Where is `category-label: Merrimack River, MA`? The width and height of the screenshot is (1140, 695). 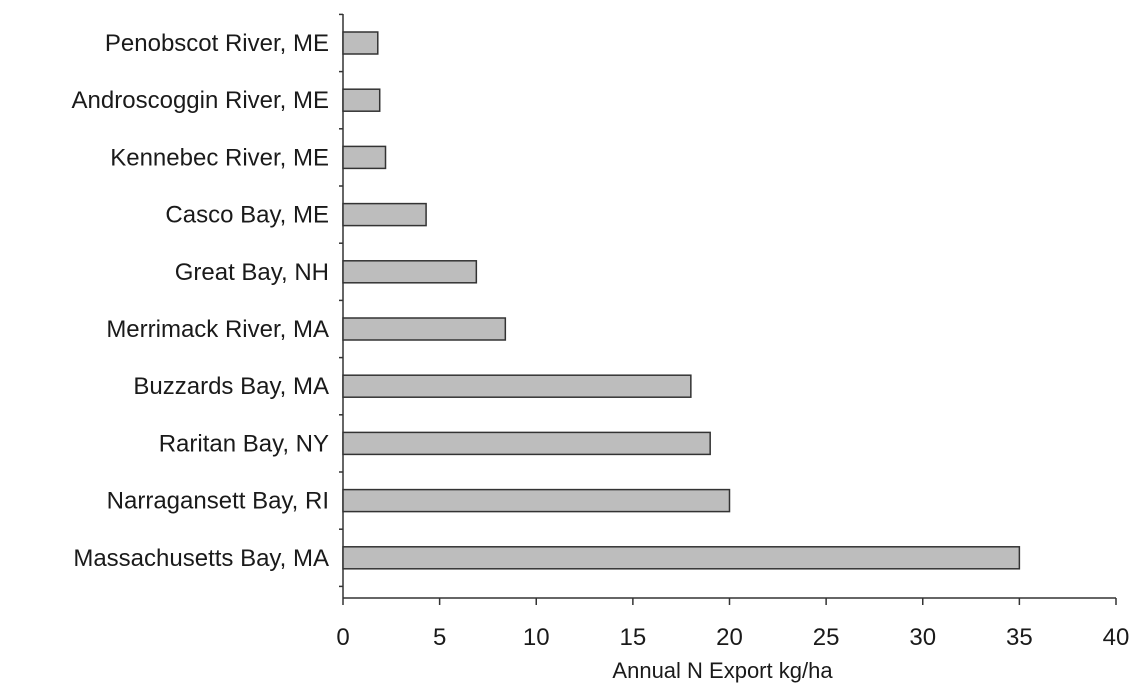 category-label: Merrimack River, MA is located at coordinates (217, 329).